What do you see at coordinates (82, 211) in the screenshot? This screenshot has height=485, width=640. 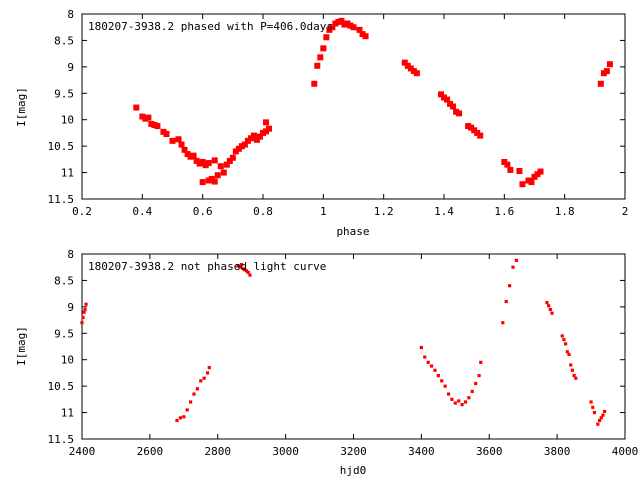 I see `x-tick-label: 0.2` at bounding box center [82, 211].